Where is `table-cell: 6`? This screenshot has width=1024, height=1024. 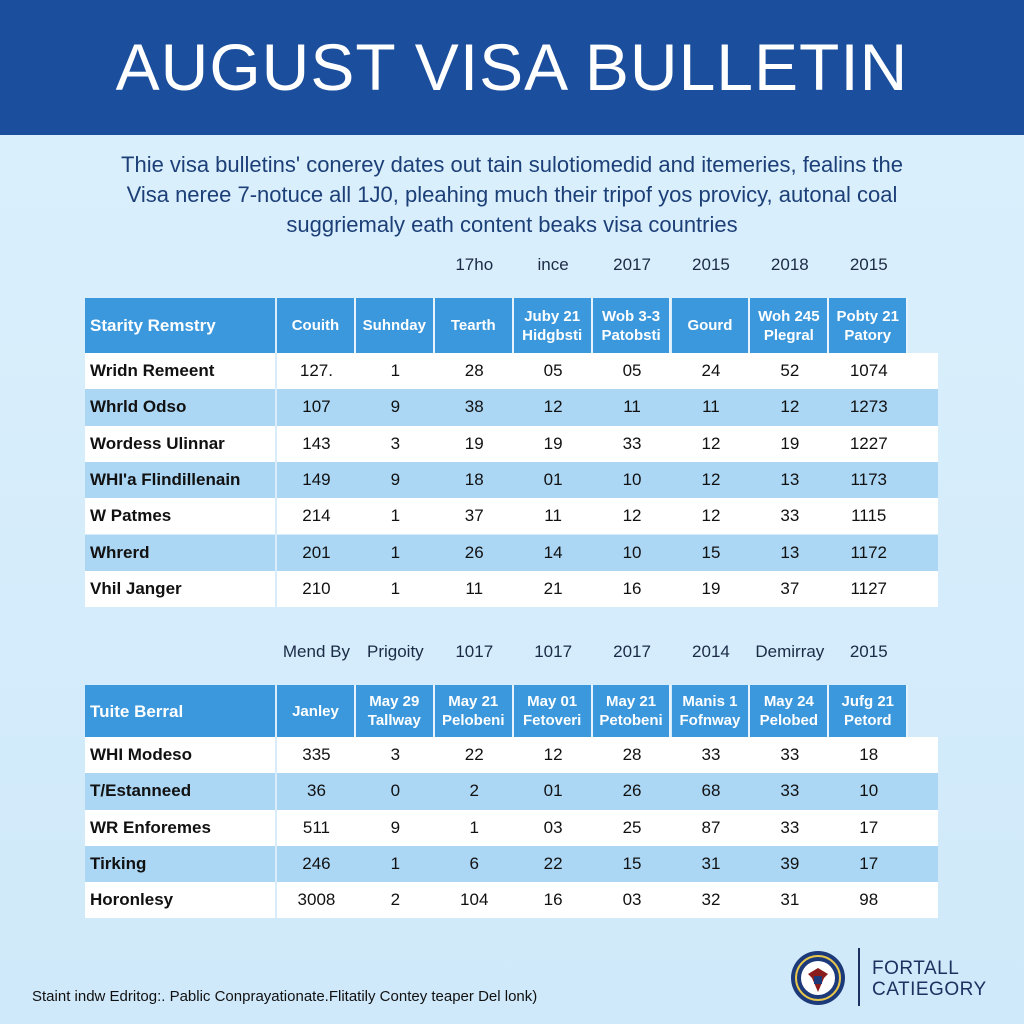
table-cell: 6 is located at coordinates (474, 864).